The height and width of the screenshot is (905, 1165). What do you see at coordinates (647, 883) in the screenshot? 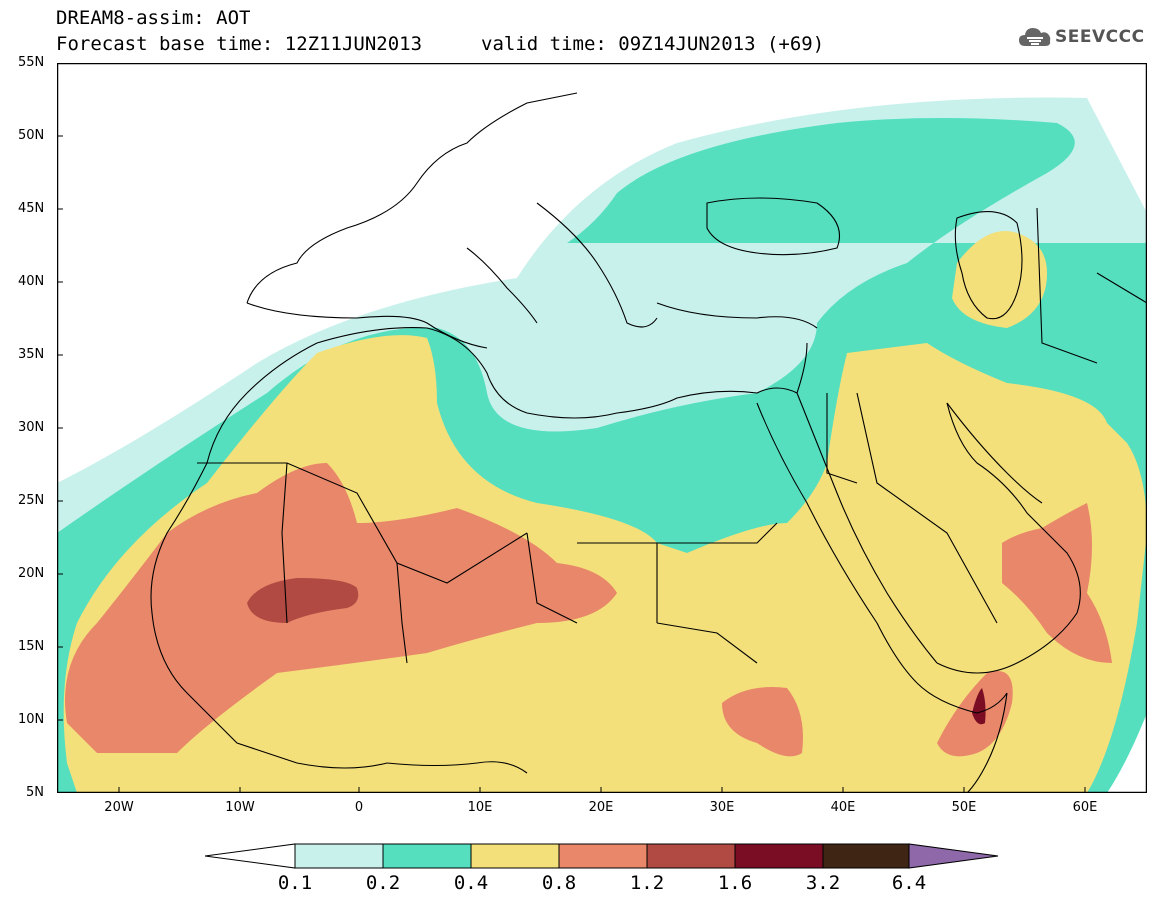
I see `colorbar-label: 1.2` at bounding box center [647, 883].